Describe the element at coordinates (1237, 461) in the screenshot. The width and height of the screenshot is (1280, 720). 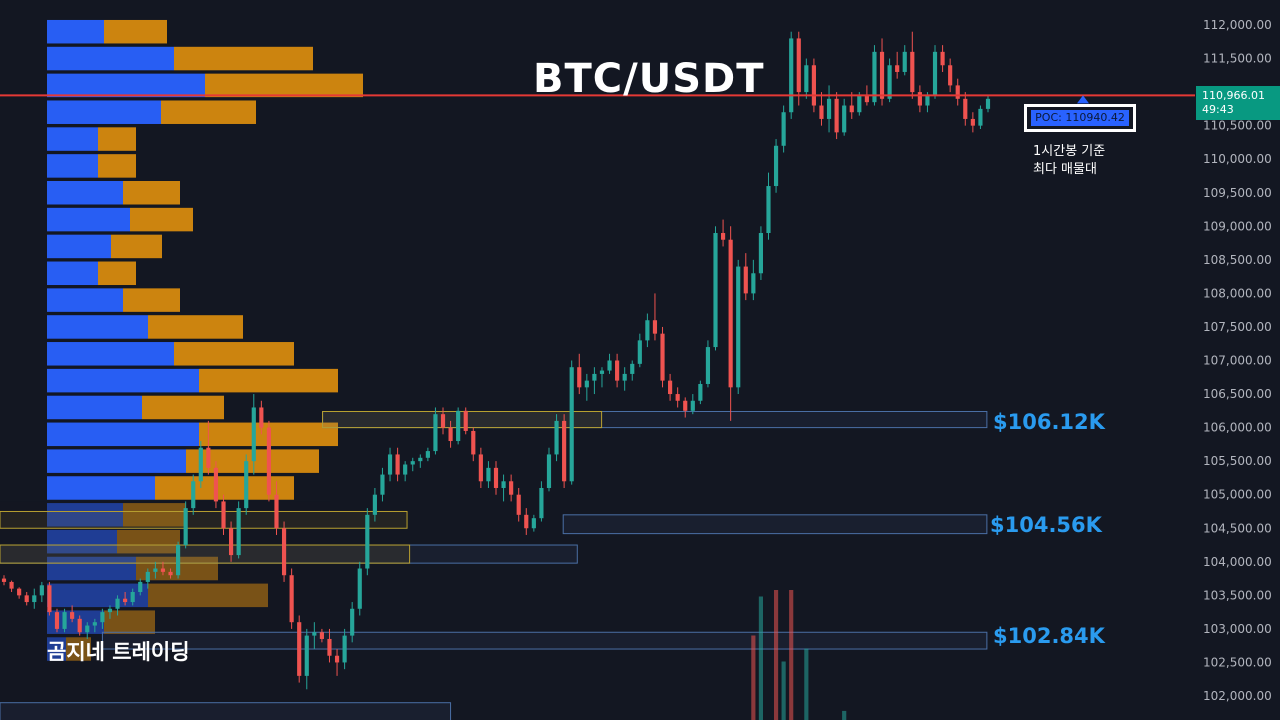
I see `y-tick-label: 105,500.00` at that location.